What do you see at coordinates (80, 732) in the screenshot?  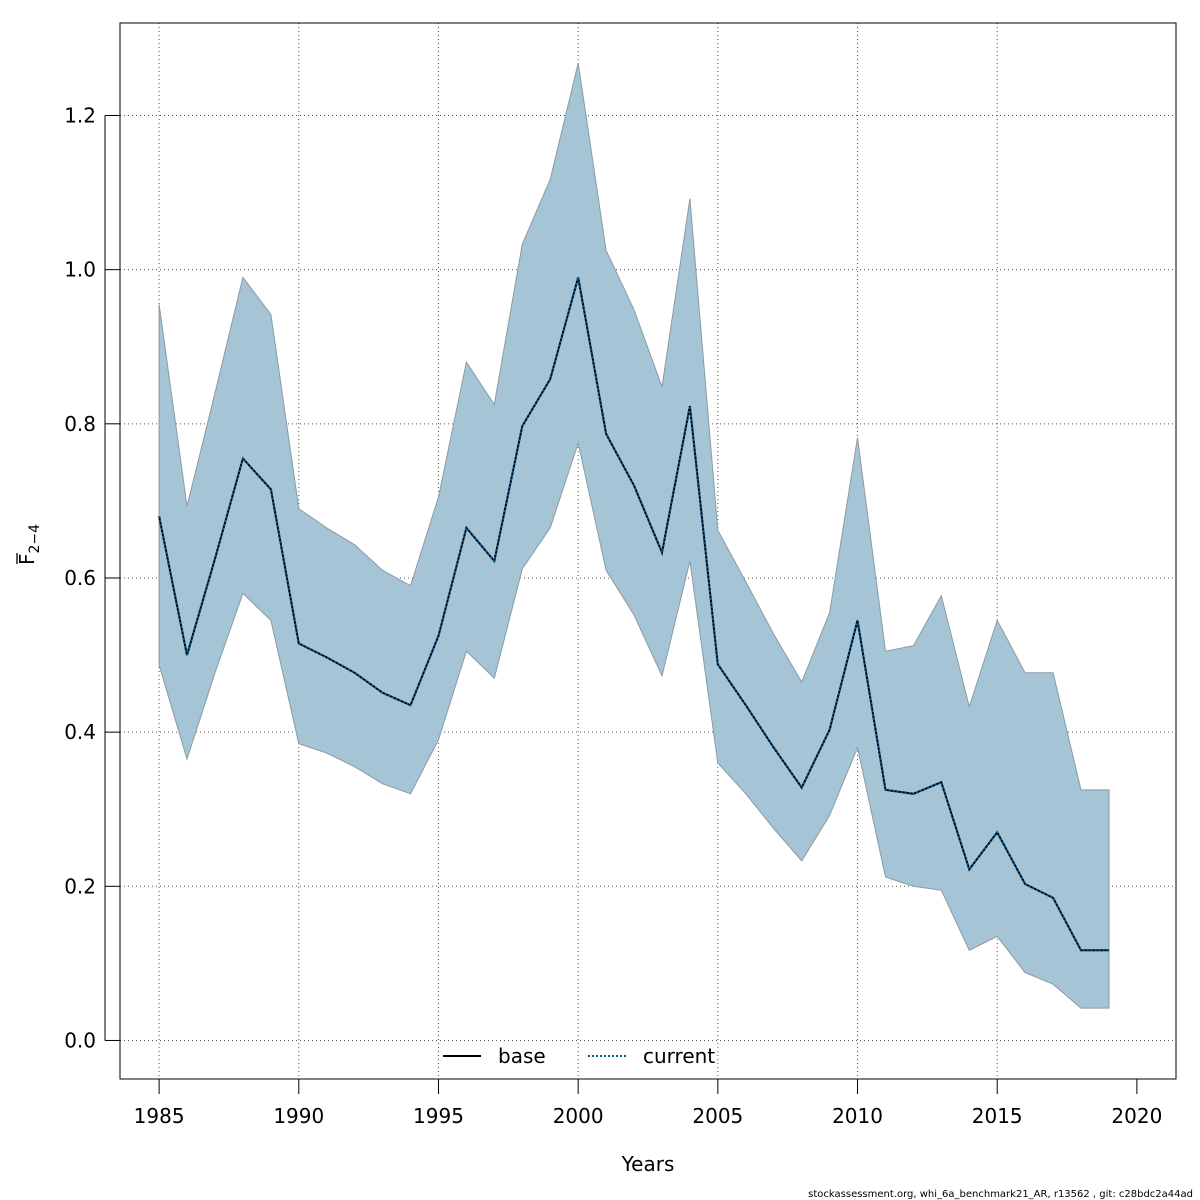 I see `y-tick-label: 0.4` at bounding box center [80, 732].